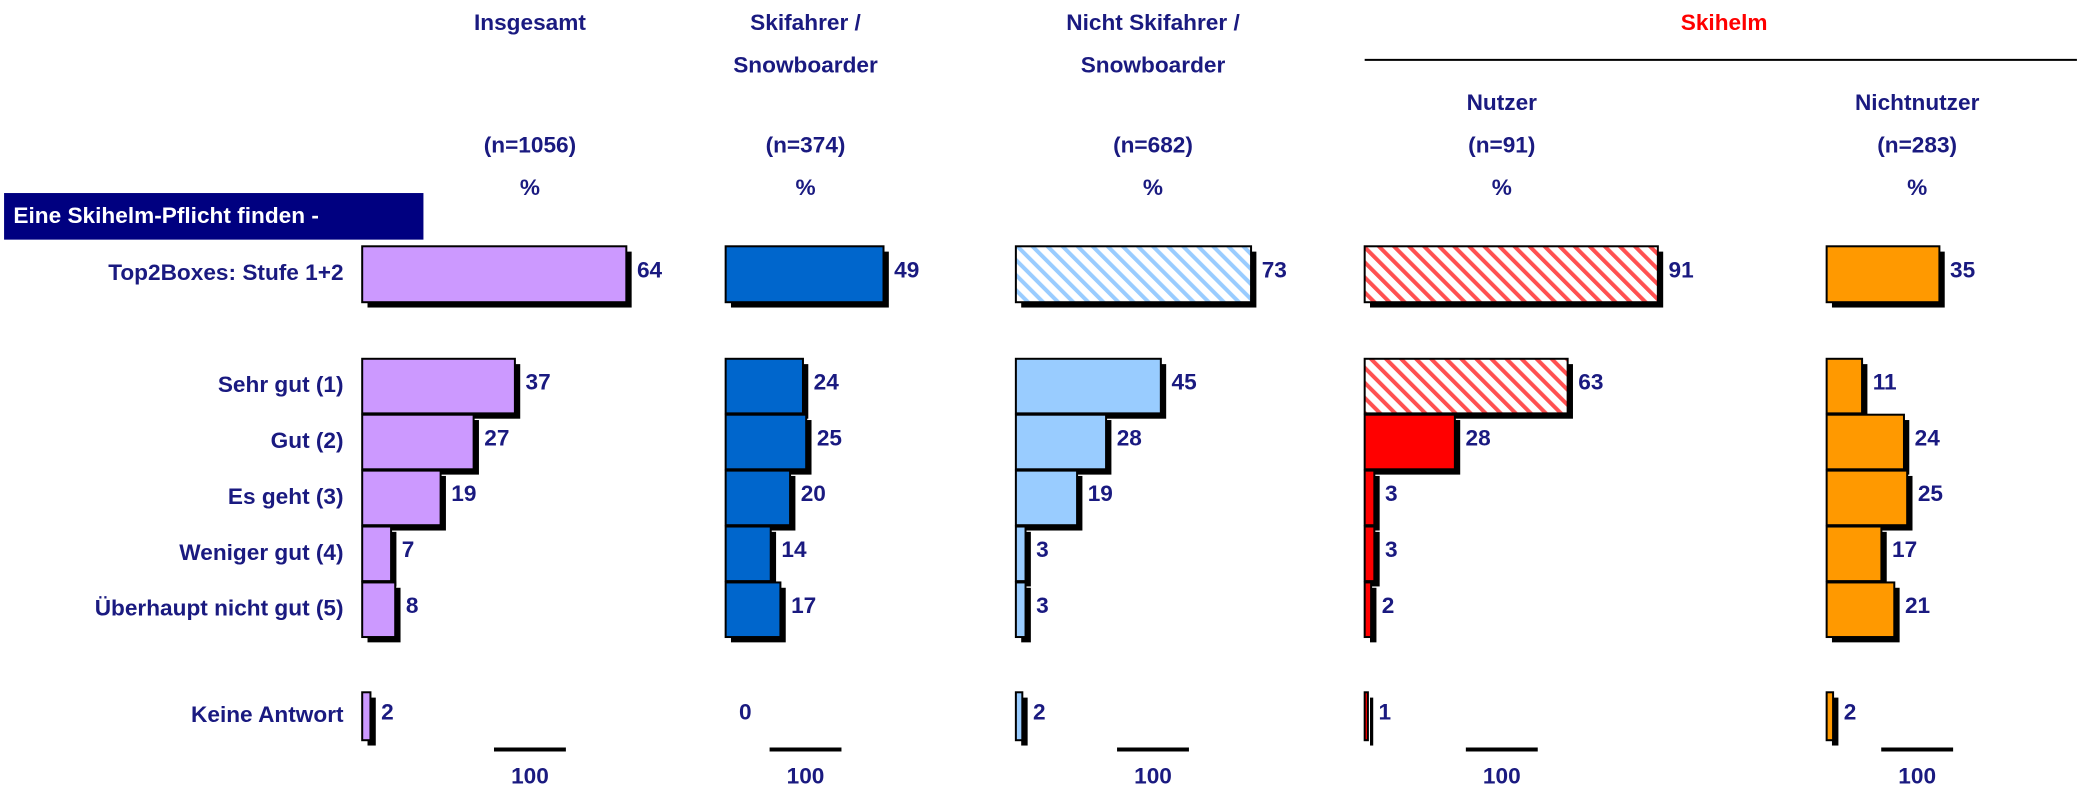 This screenshot has height=790, width=2081. I want to click on value-label: 20, so click(813, 493).